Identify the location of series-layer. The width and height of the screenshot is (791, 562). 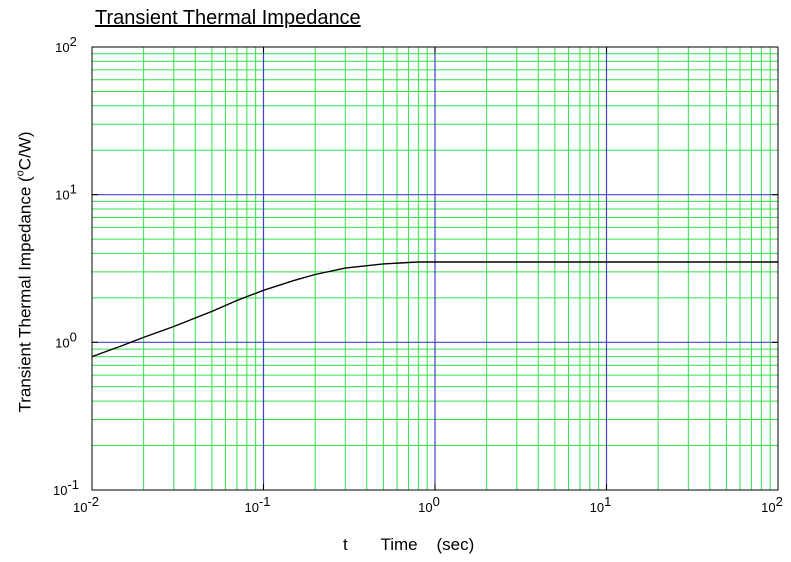
(434, 309).